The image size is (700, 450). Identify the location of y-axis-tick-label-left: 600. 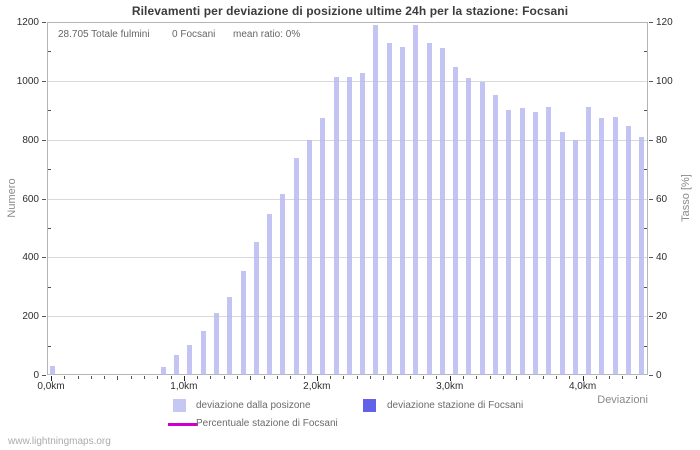
(30, 199).